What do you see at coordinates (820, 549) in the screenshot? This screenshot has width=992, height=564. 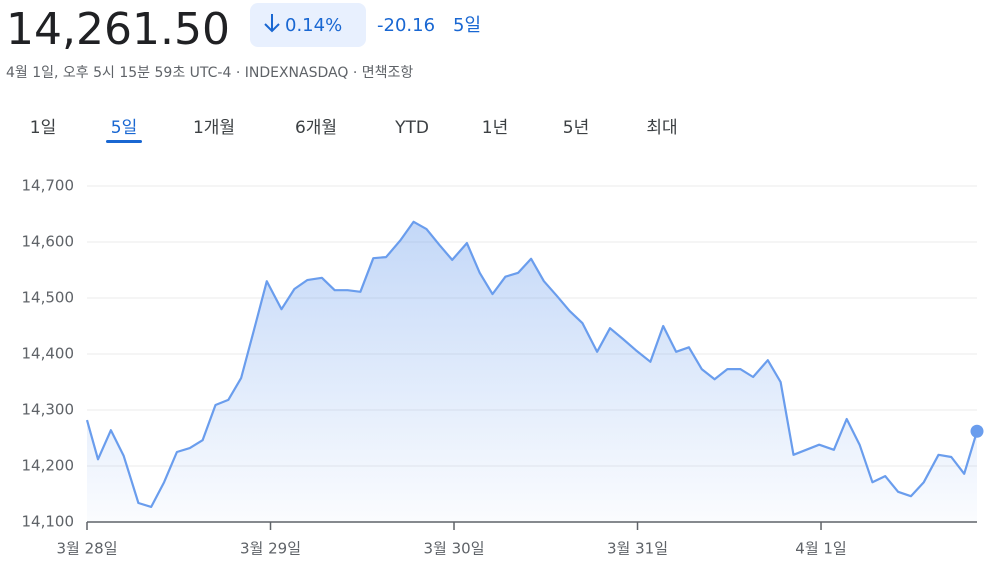 I see `x-tick-label: 4월 1일` at bounding box center [820, 549].